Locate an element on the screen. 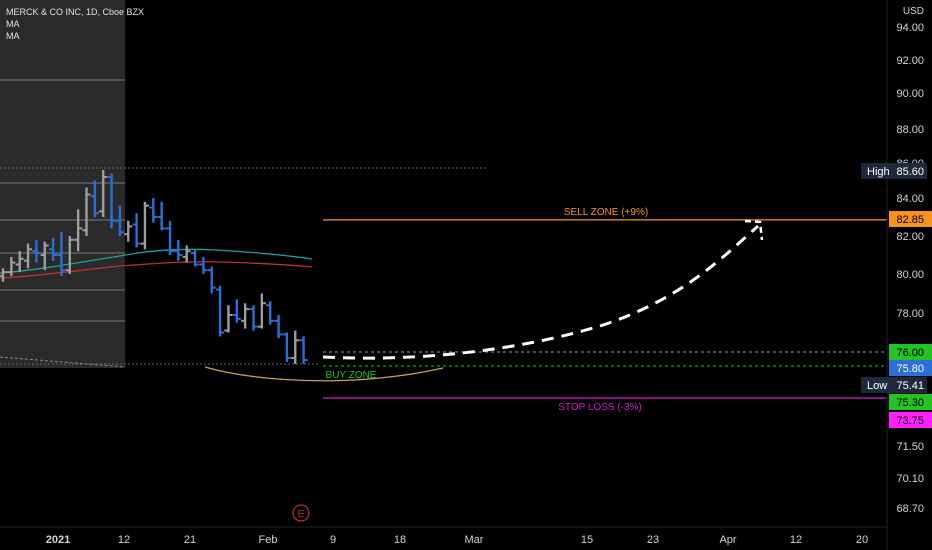 The width and height of the screenshot is (932, 550). ma-line-teal is located at coordinates (156, 261).